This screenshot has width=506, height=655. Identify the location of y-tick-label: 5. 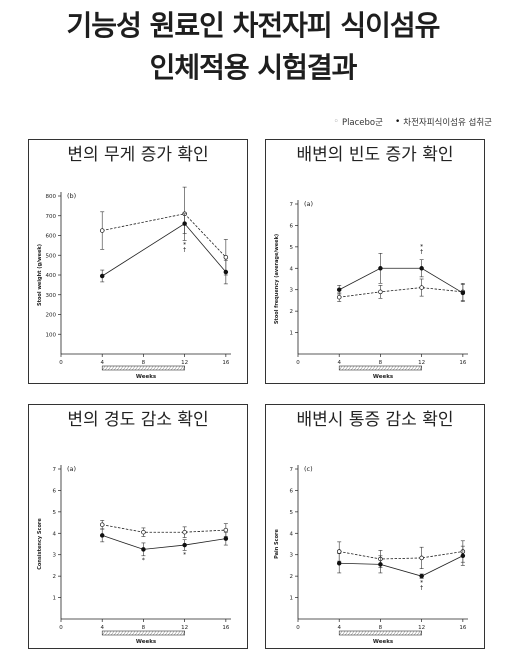
(292, 248).